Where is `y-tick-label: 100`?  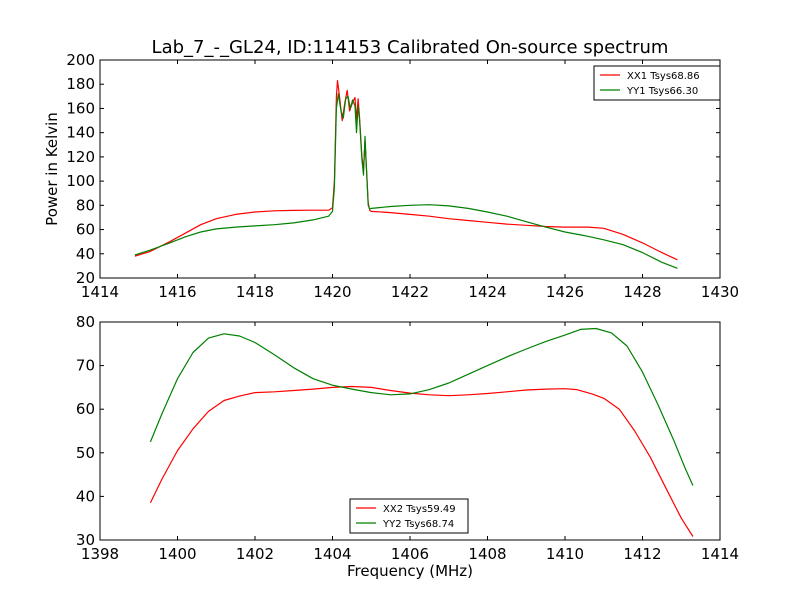
y-tick-label: 100 is located at coordinates (80, 181).